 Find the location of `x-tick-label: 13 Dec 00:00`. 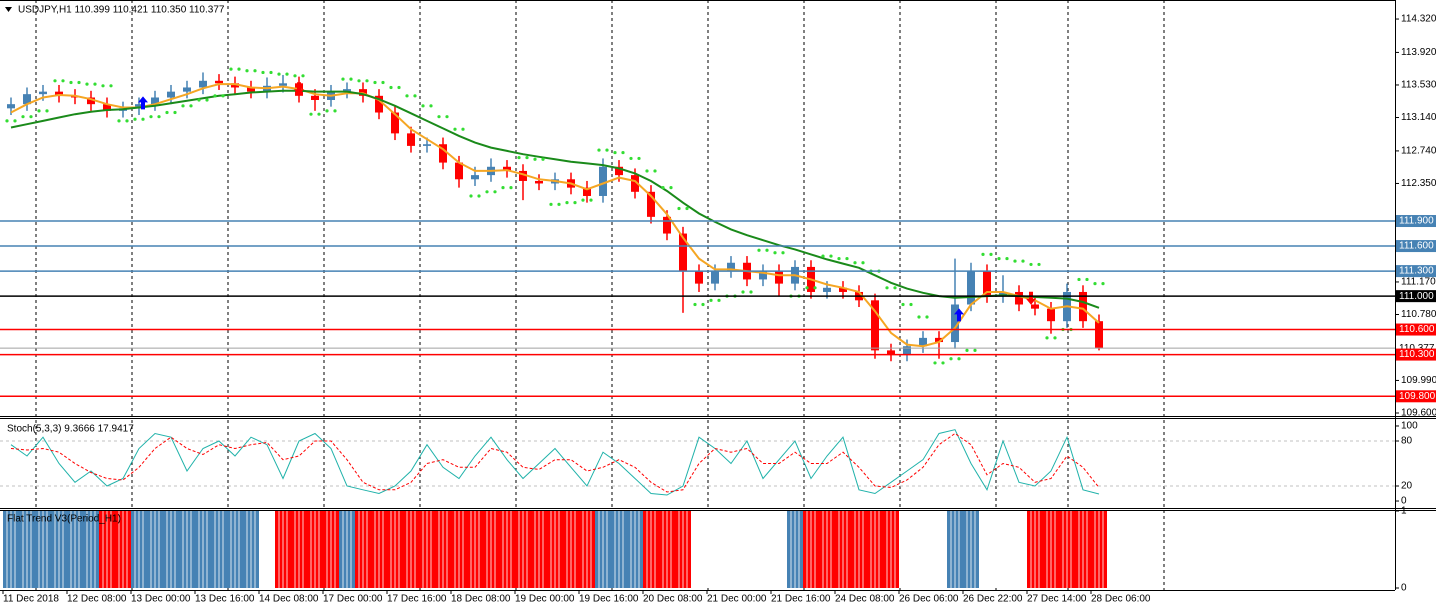

x-tick-label: 13 Dec 00:00 is located at coordinates (161, 599).